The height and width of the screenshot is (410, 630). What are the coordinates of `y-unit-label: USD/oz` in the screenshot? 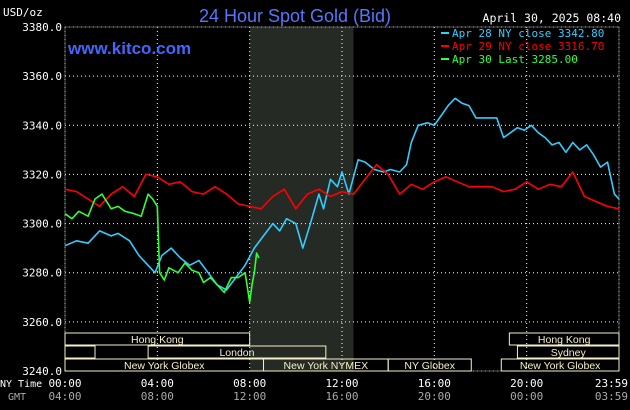 It's located at (23, 12).